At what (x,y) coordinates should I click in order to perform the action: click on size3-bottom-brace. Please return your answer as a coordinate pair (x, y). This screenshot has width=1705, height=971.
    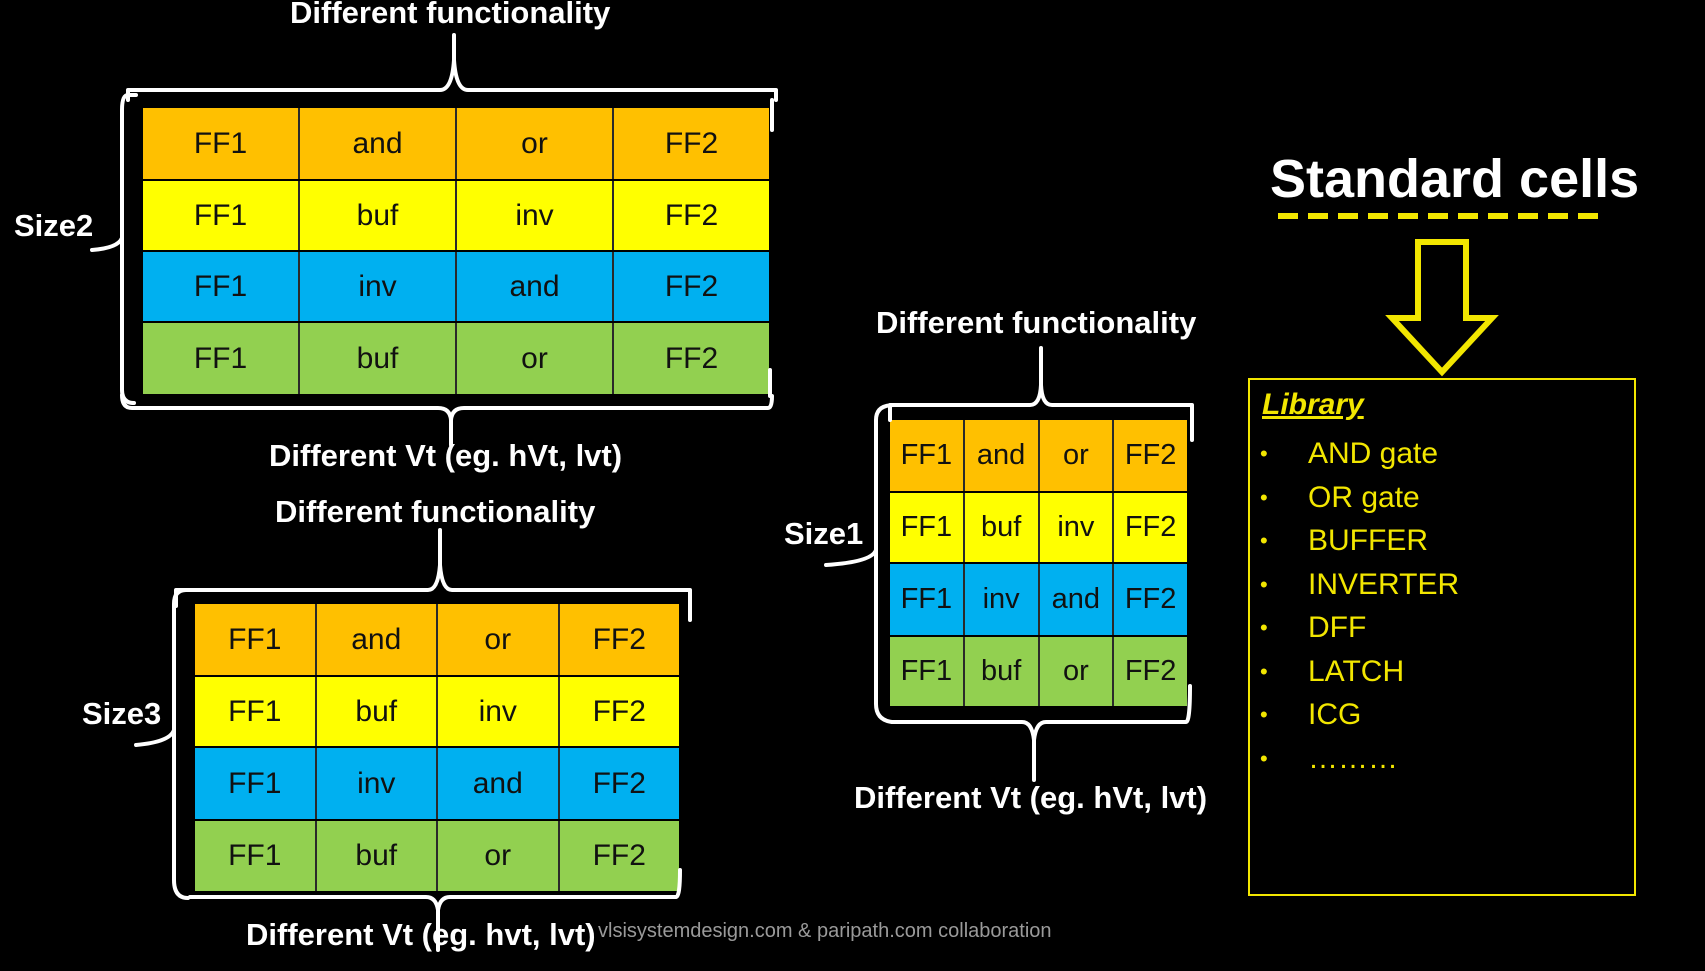
    Looking at the image, I should click on (435, 910).